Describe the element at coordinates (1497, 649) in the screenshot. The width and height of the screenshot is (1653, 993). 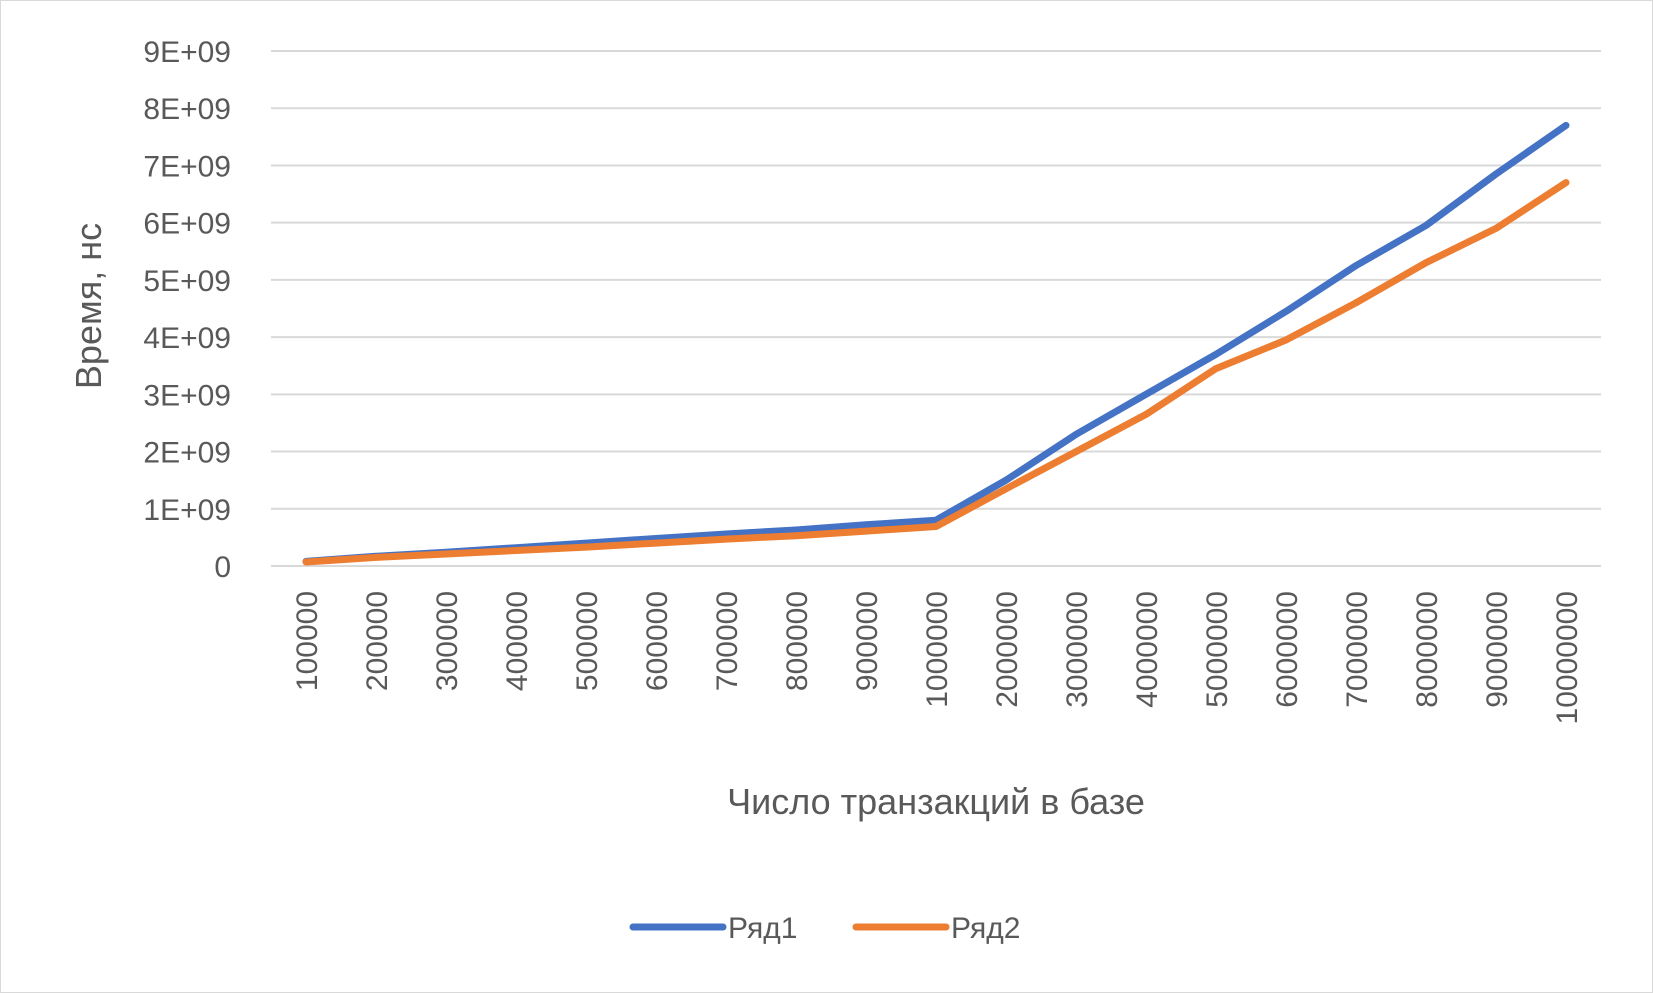
I see `x-tick-label: 9000000` at that location.